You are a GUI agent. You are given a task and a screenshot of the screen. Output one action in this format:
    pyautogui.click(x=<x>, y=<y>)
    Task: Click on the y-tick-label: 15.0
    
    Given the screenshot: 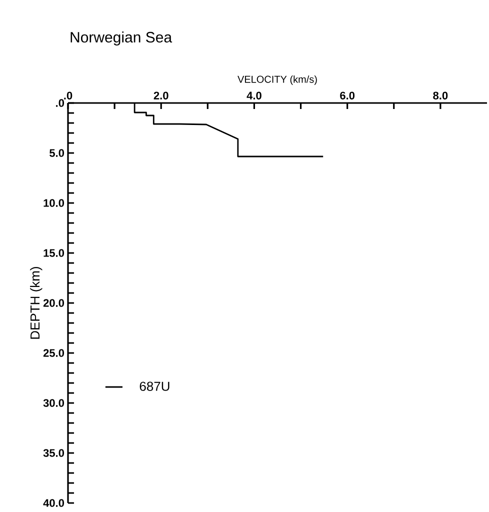 What is the action you would take?
    pyautogui.click(x=54, y=253)
    